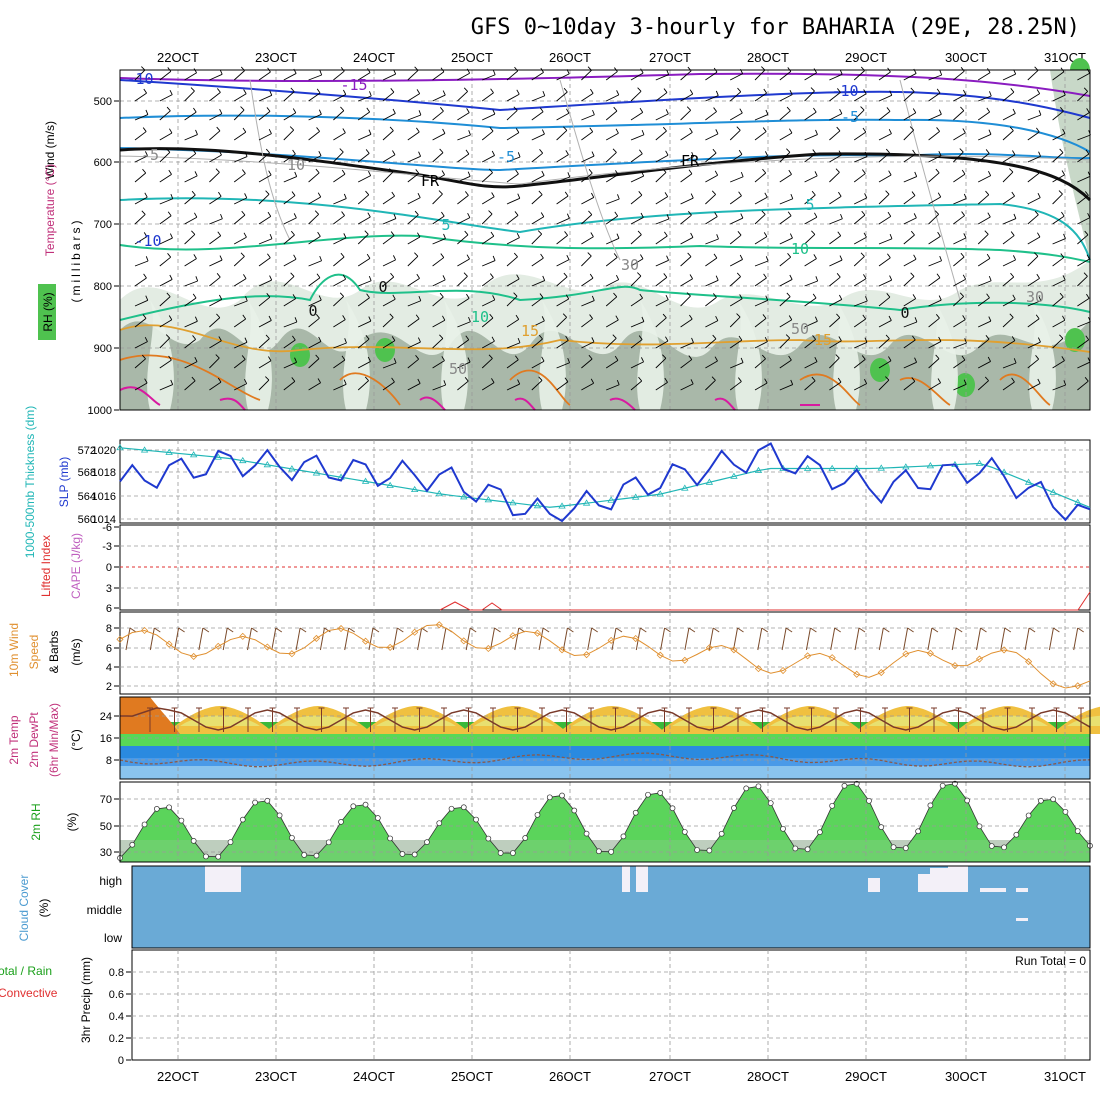  What do you see at coordinates (44, 908) in the screenshot?
I see `cloud-unit: (%)` at bounding box center [44, 908].